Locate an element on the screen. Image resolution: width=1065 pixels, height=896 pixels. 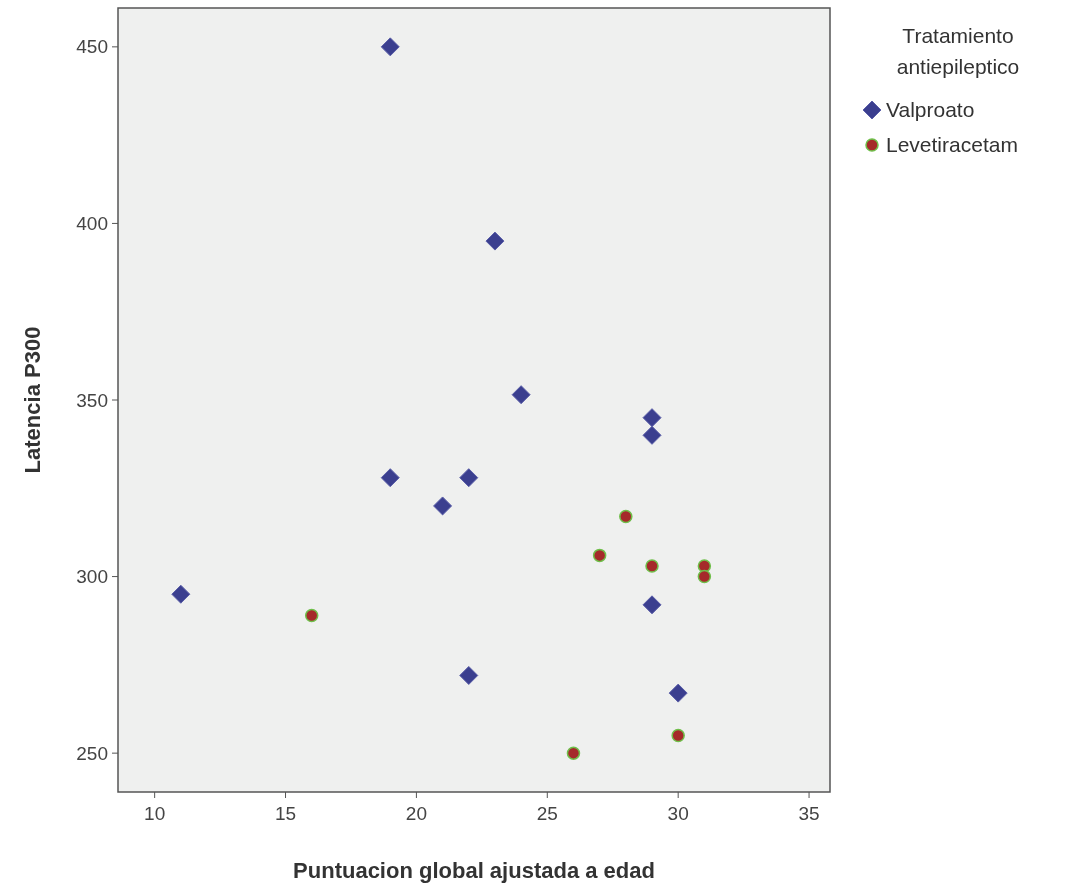
legend-label: Valproato is located at coordinates (930, 110).